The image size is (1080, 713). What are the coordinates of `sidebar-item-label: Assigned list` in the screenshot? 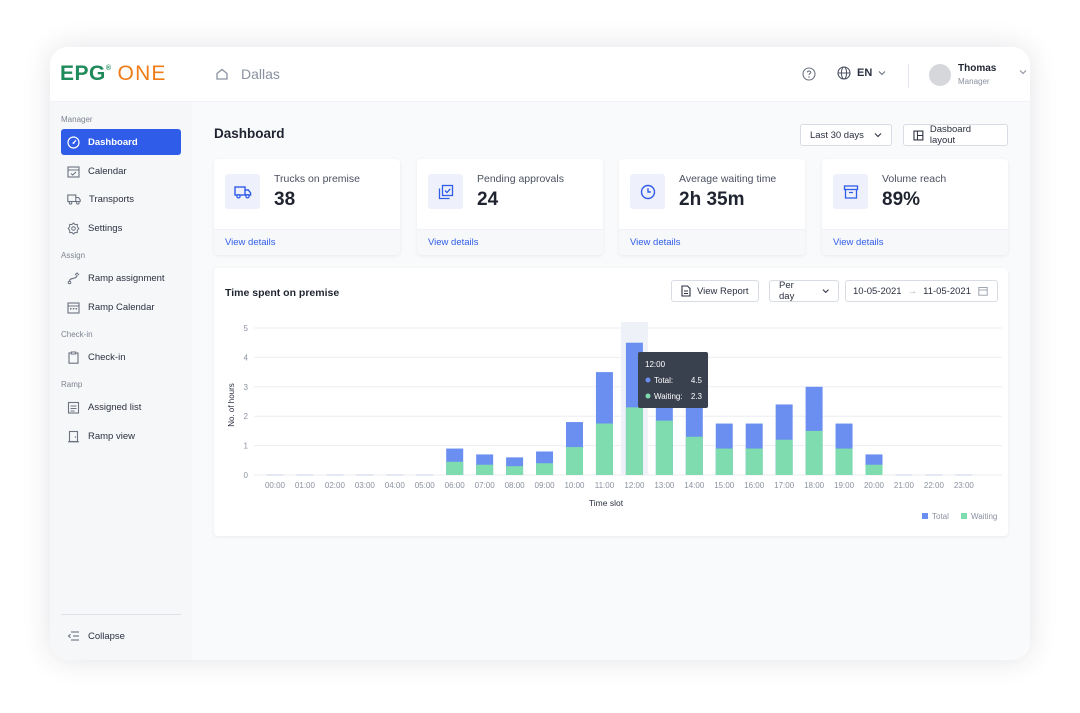 It's located at (115, 407).